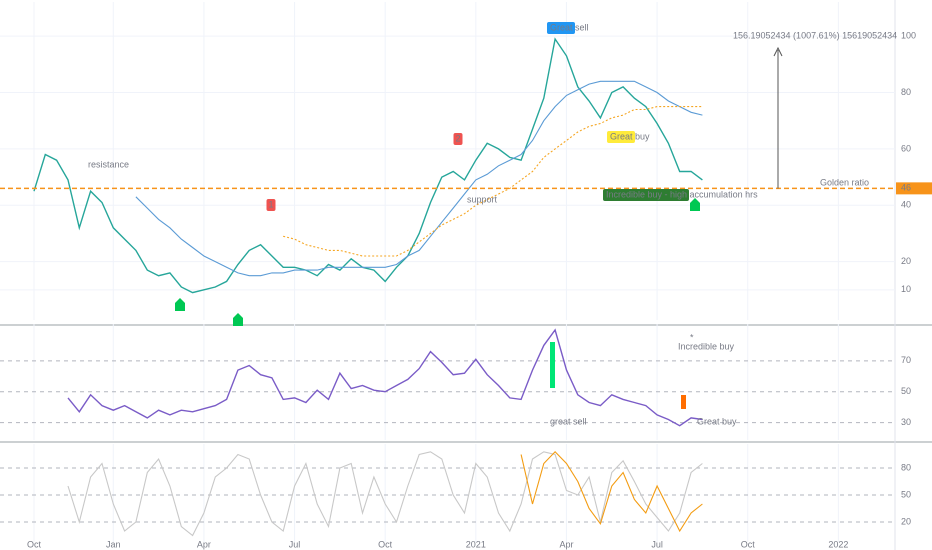 This screenshot has height=550, width=932. What do you see at coordinates (113, 544) in the screenshot?
I see `x-tick-label: Jan` at bounding box center [113, 544].